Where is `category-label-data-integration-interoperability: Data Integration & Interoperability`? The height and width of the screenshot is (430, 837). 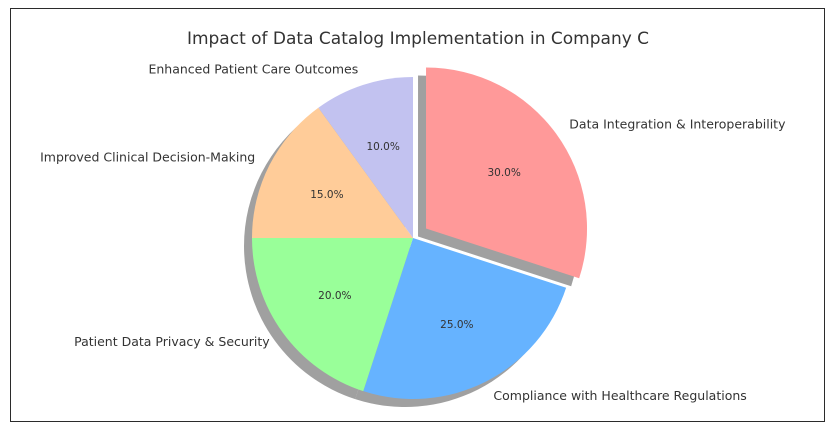
category-label-data-integration-interoperability: Data Integration & Interoperability is located at coordinates (677, 123).